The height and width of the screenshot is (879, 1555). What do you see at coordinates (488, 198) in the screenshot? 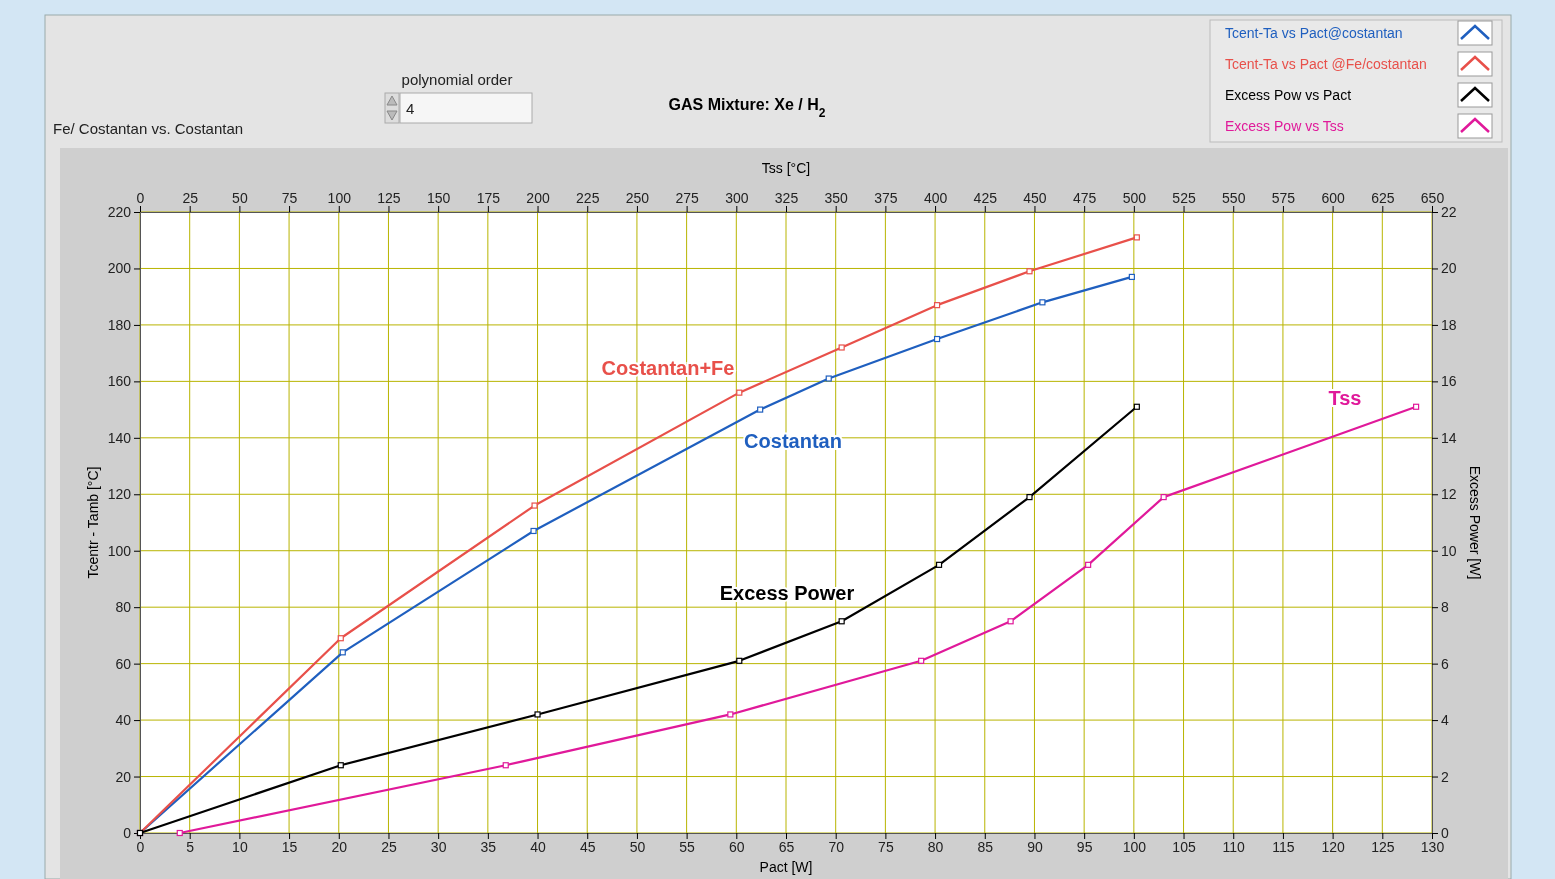
I see `x2-tick-label: 175` at bounding box center [488, 198].